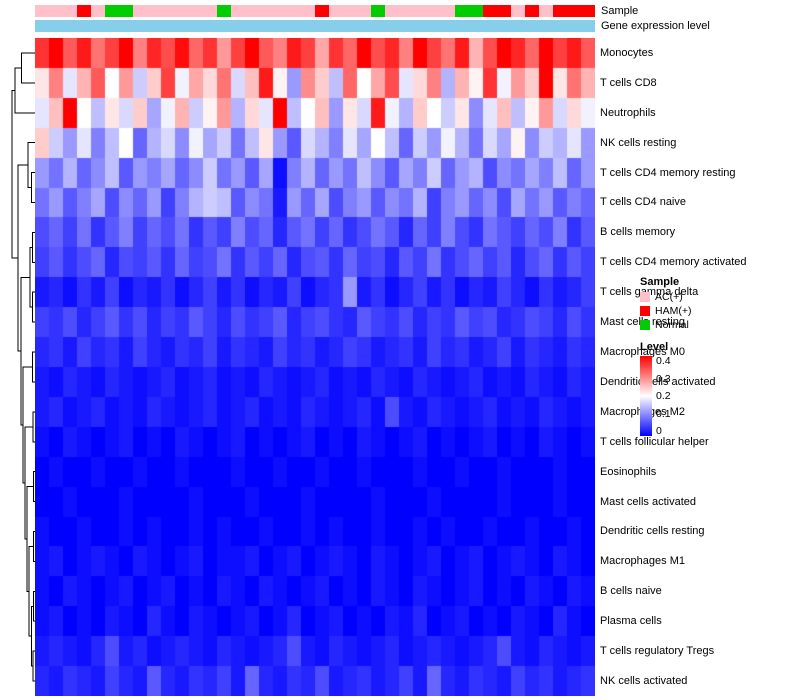  Describe the element at coordinates (663, 378) in the screenshot. I see `level-tick-label: 0.3` at that location.